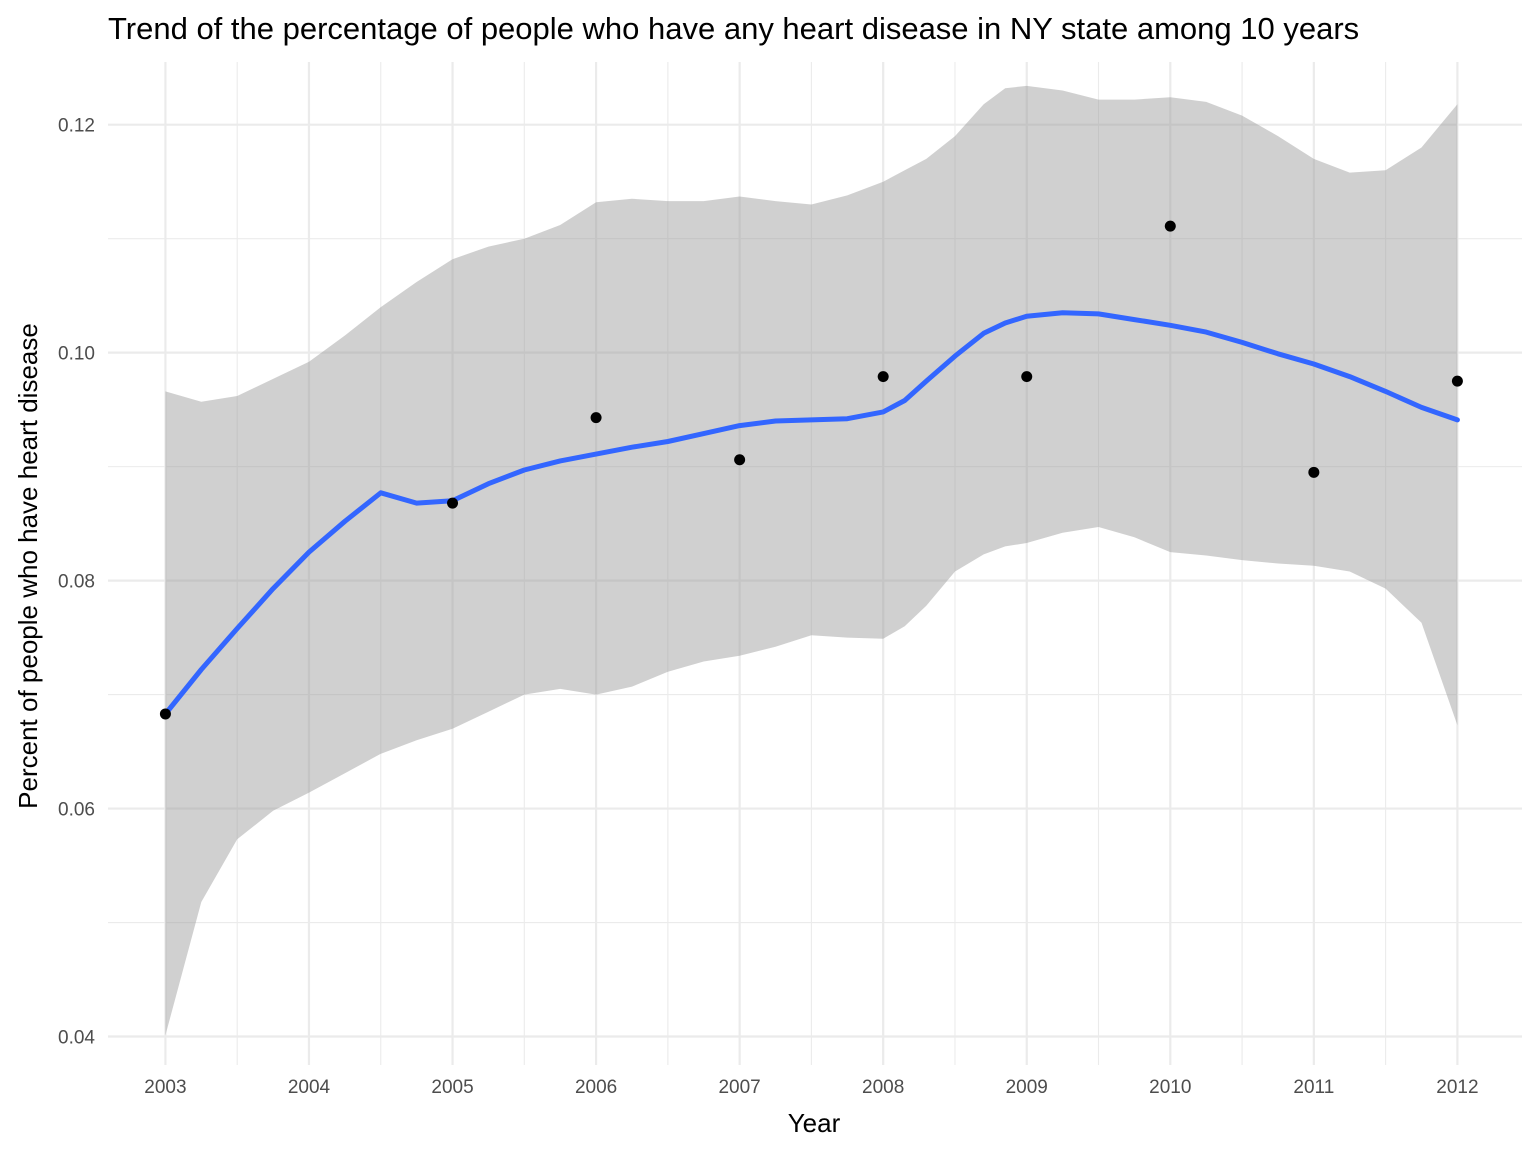 The height and width of the screenshot is (1152, 1536). Describe the element at coordinates (1457, 1087) in the screenshot. I see `x-tick-label: 2012` at that location.